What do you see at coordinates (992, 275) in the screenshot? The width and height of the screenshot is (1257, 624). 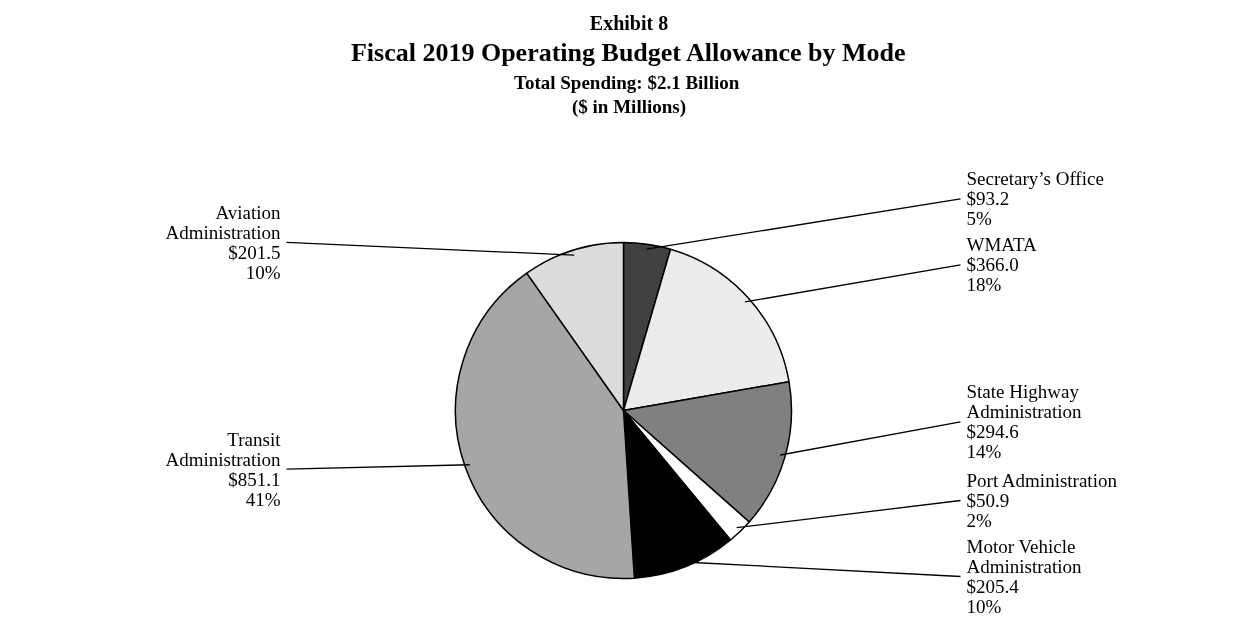 I see `data-label: $366.0 18%` at bounding box center [992, 275].